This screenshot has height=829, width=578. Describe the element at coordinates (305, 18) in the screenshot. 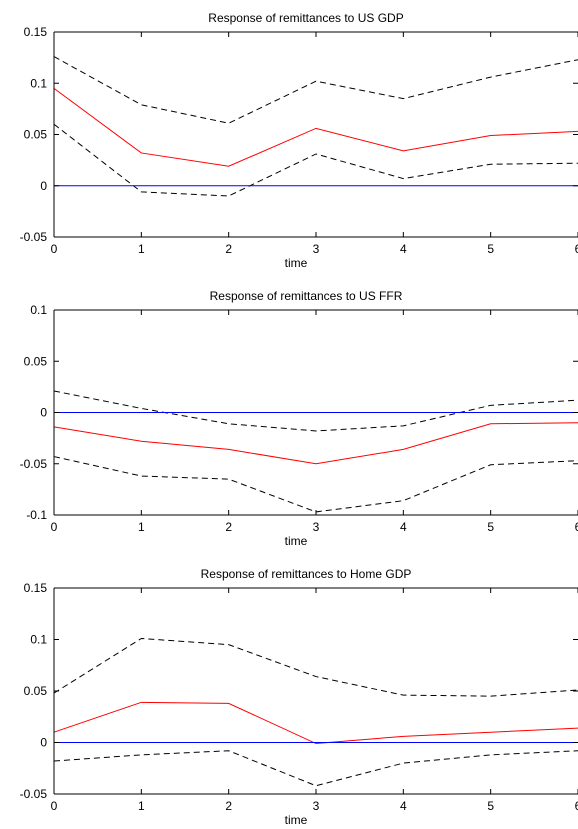

I see `chart-title: Response of remittances to US GDP` at that location.